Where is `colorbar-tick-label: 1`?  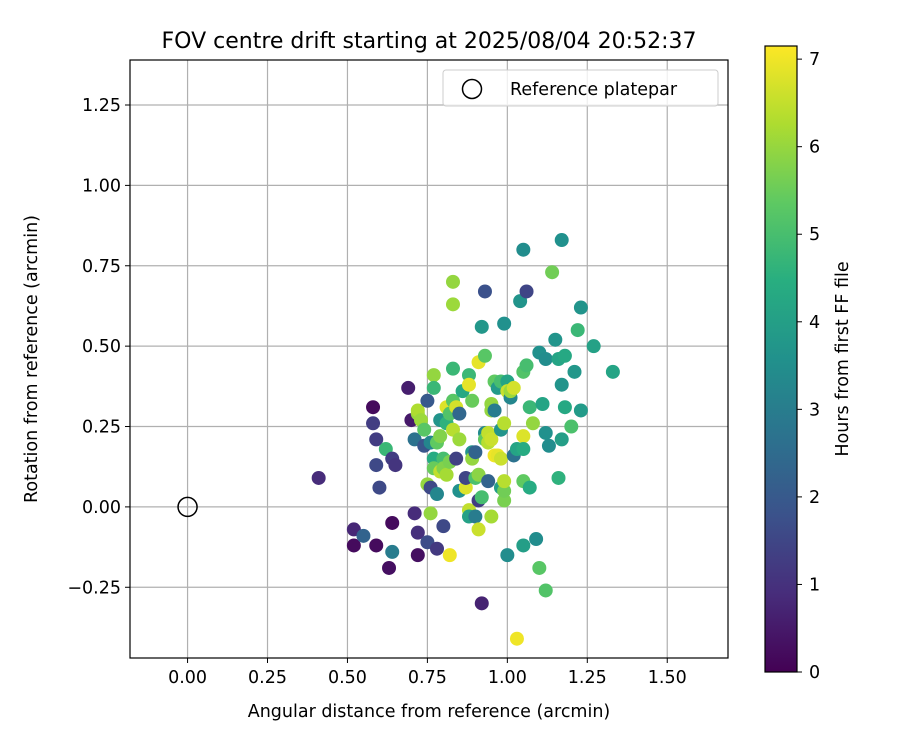 colorbar-tick-label: 1 is located at coordinates (814, 585).